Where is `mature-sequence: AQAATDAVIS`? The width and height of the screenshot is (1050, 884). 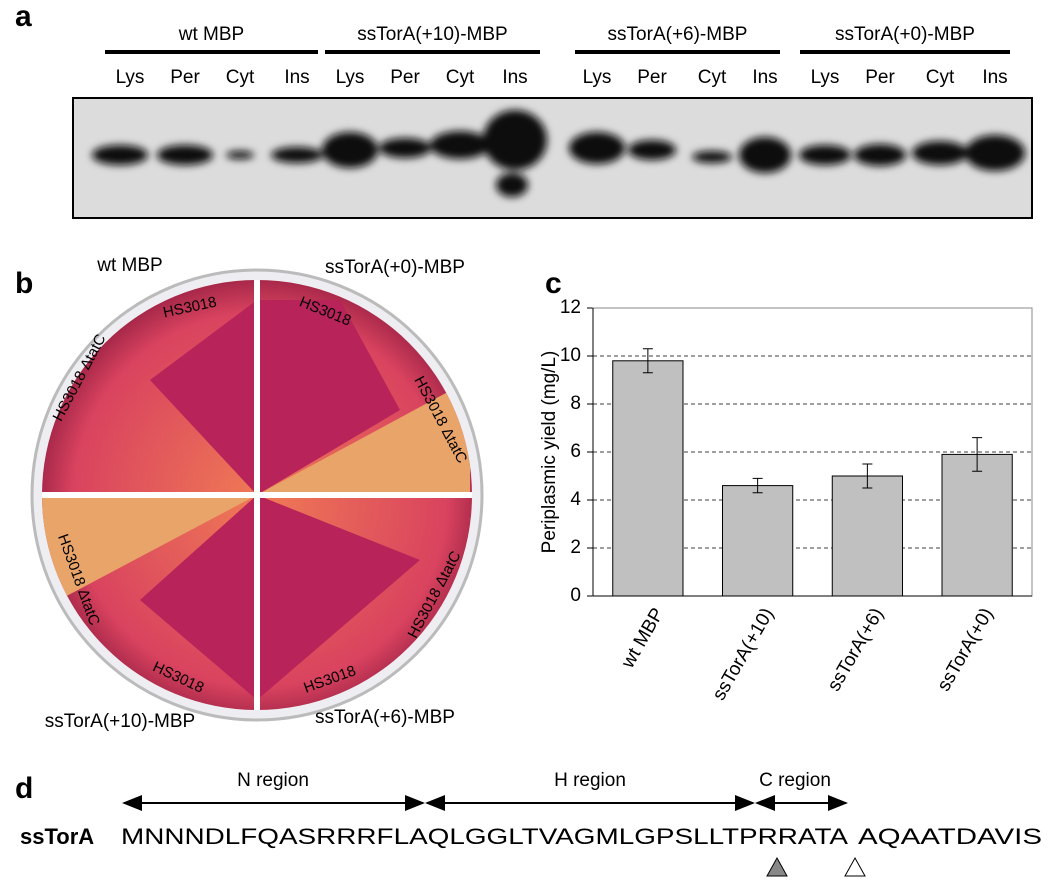
mature-sequence: AQAATDAVIS is located at coordinates (950, 836).